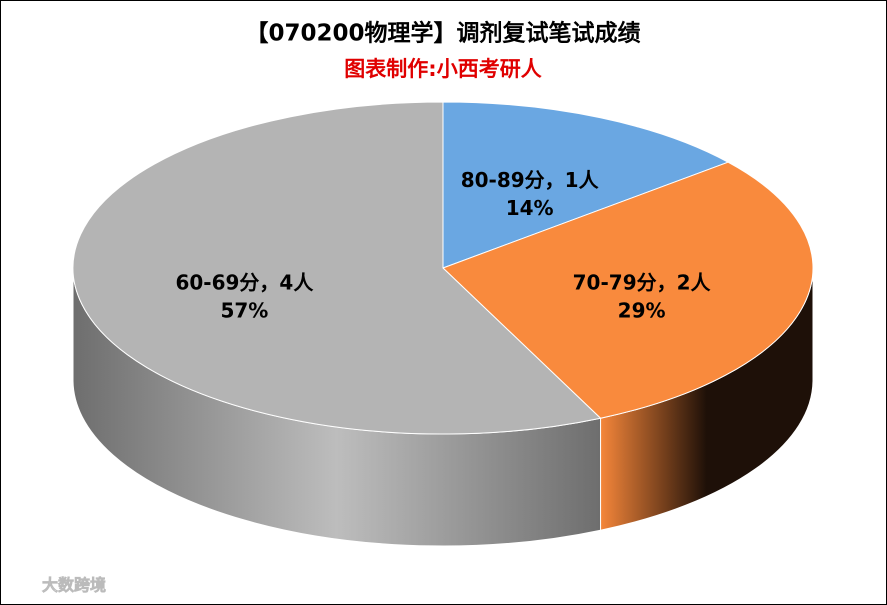  Describe the element at coordinates (244, 282) in the screenshot. I see `slice-label: 60-69分，4人` at that location.